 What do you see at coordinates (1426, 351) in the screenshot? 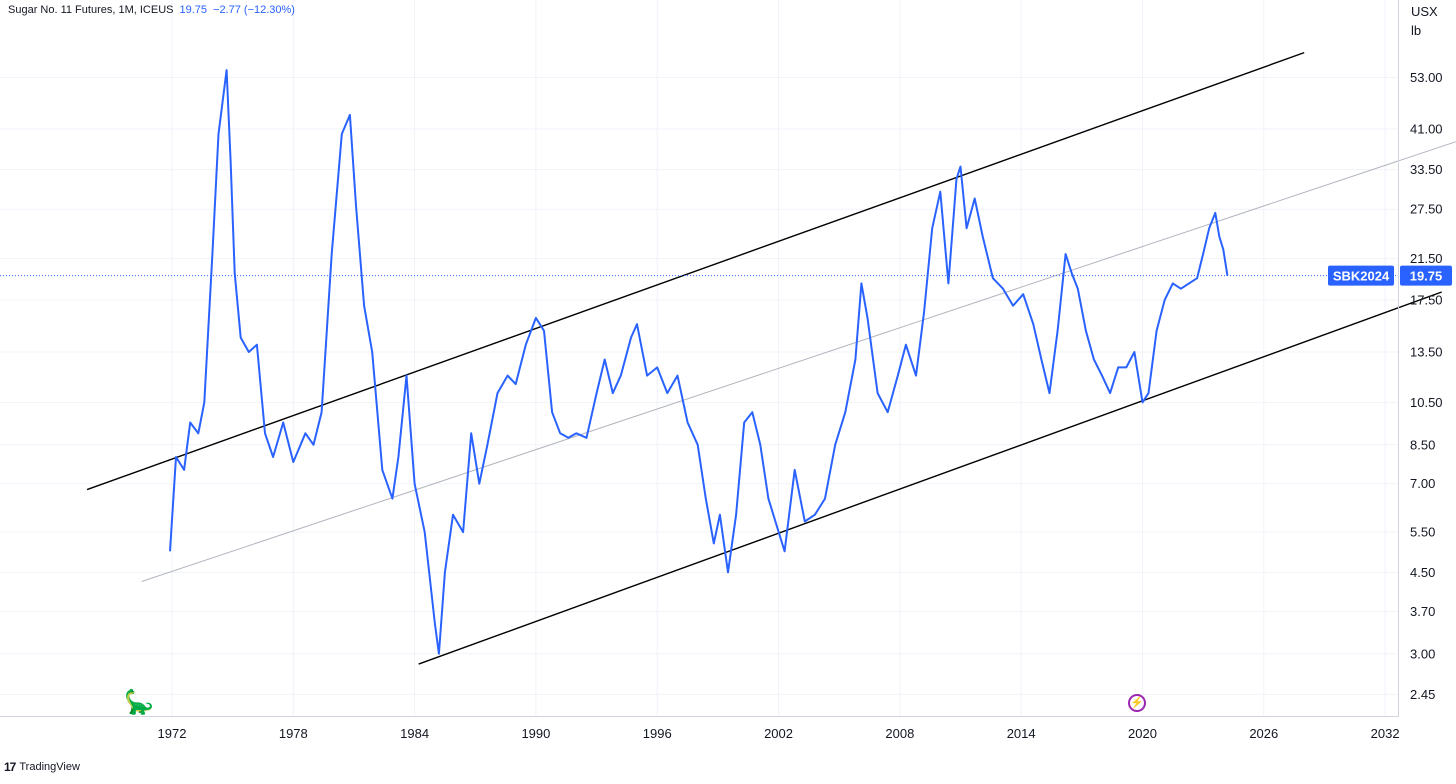
I see `y-tick-label: 13.50` at bounding box center [1426, 351].